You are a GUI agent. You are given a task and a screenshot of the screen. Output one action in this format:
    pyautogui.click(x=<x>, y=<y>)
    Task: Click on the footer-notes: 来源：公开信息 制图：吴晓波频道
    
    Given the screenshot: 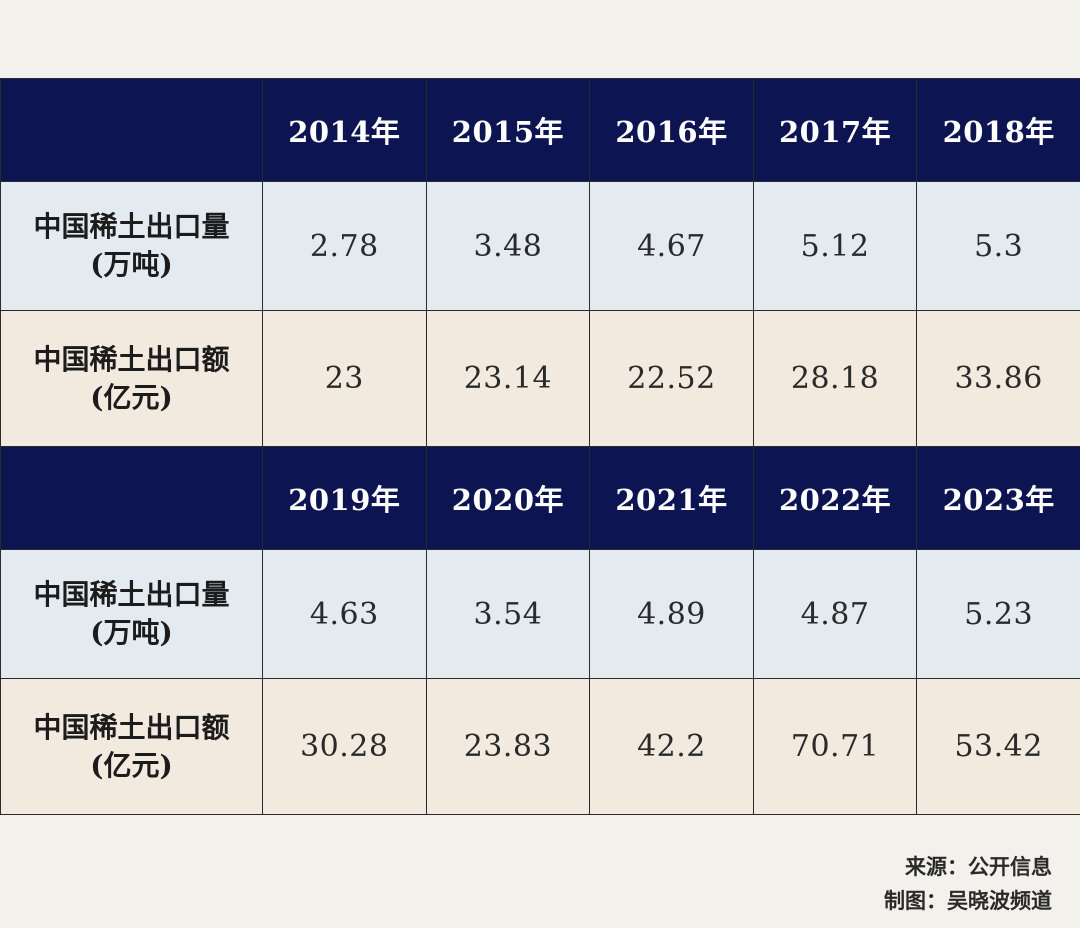 What is the action you would take?
    pyautogui.click(x=968, y=884)
    